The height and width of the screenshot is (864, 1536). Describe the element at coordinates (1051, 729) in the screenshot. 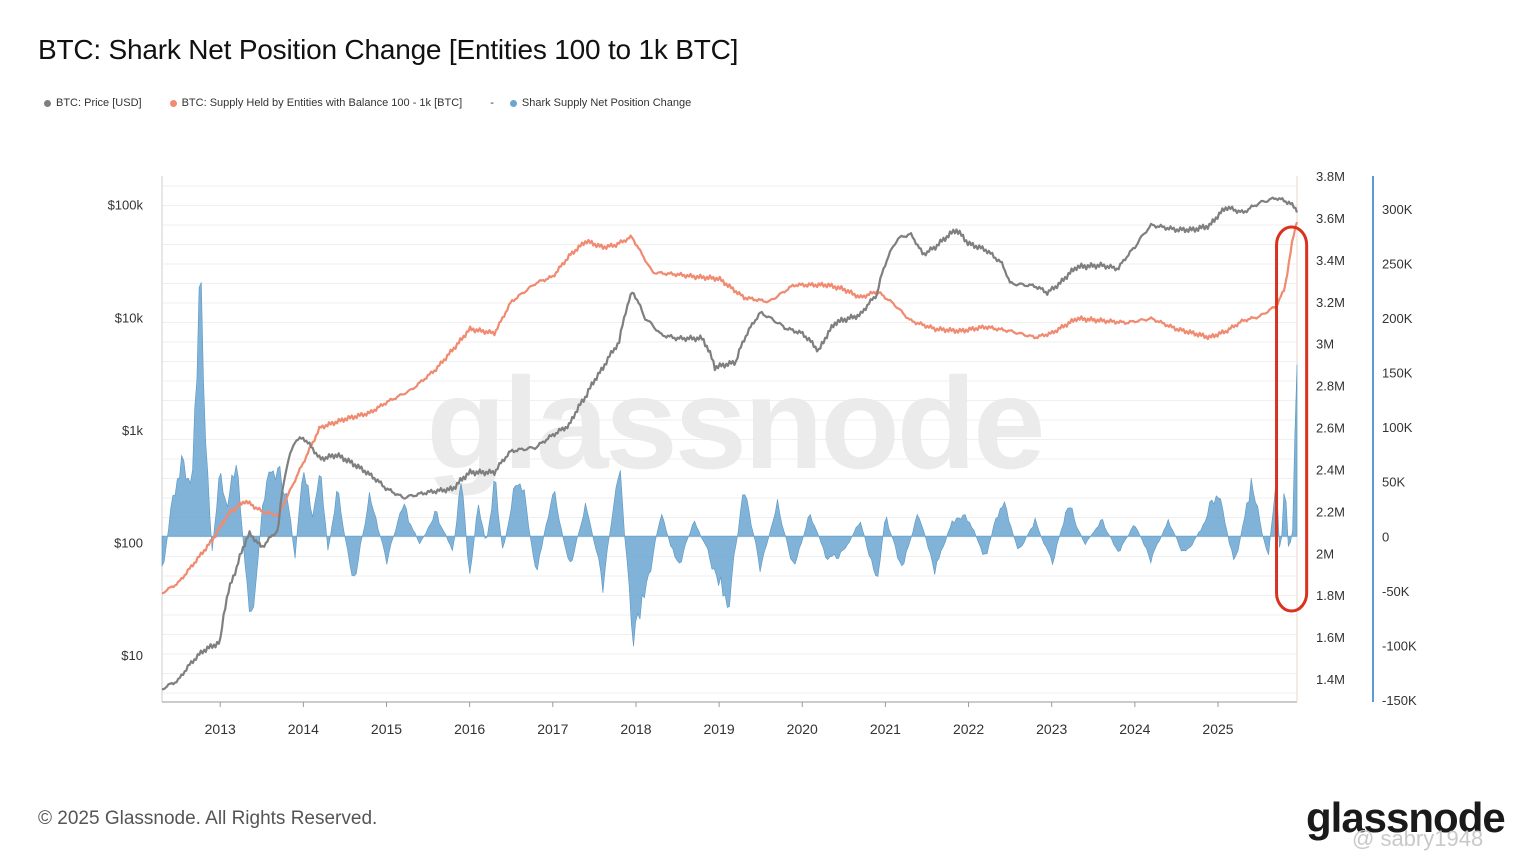

I see `x-axis-tick-label: 2023` at that location.